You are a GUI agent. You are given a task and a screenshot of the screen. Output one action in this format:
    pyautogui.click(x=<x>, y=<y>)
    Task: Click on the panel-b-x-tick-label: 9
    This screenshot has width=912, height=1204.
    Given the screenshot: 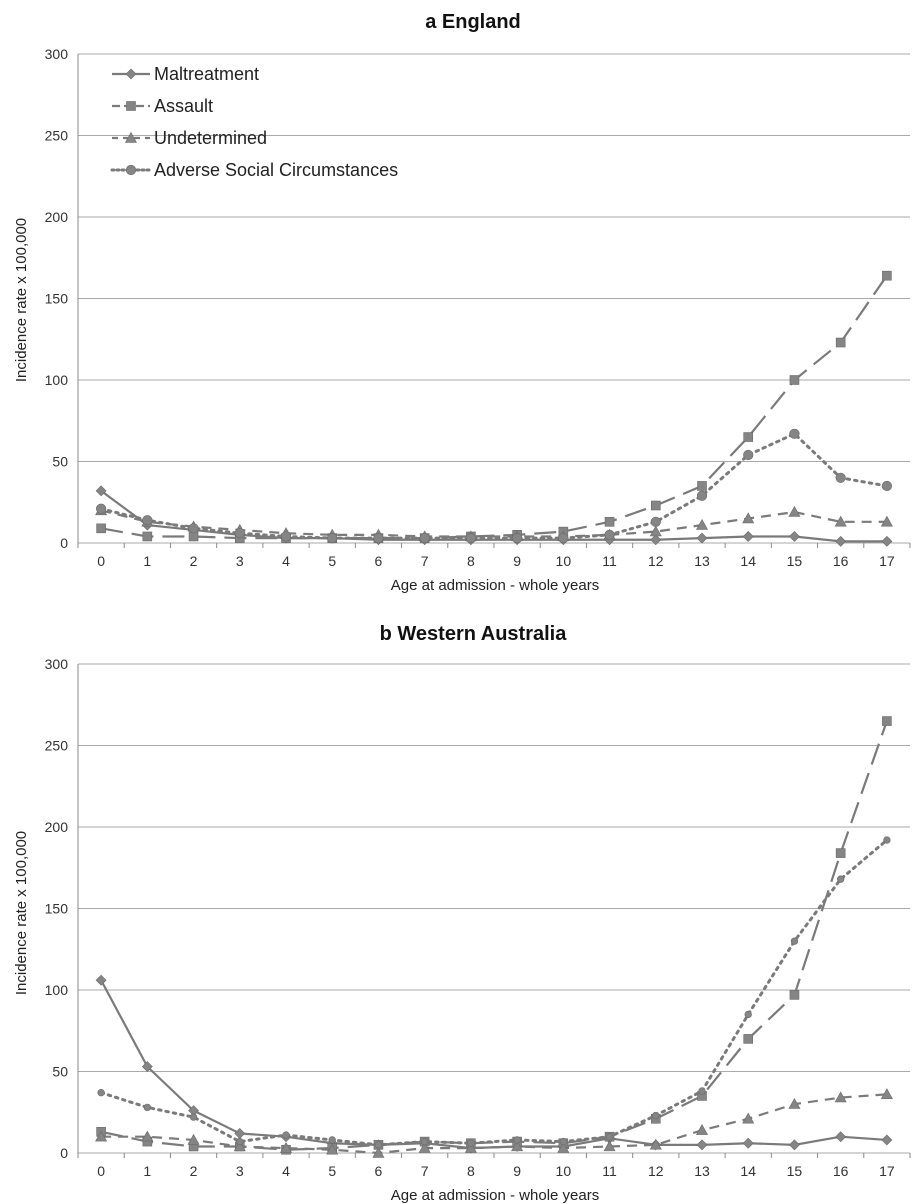 What is the action you would take?
    pyautogui.click(x=517, y=1171)
    